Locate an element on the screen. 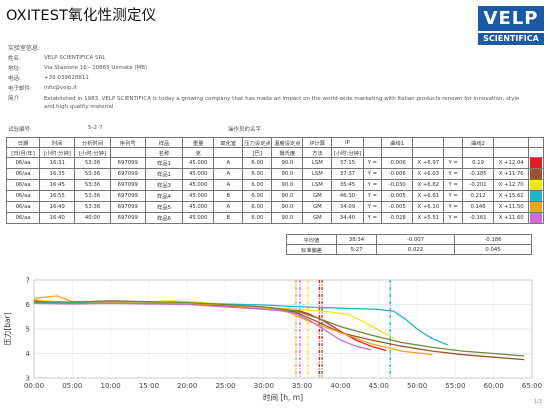  velp-logo: VELP SCIENTIFICA is located at coordinates (511, 26).